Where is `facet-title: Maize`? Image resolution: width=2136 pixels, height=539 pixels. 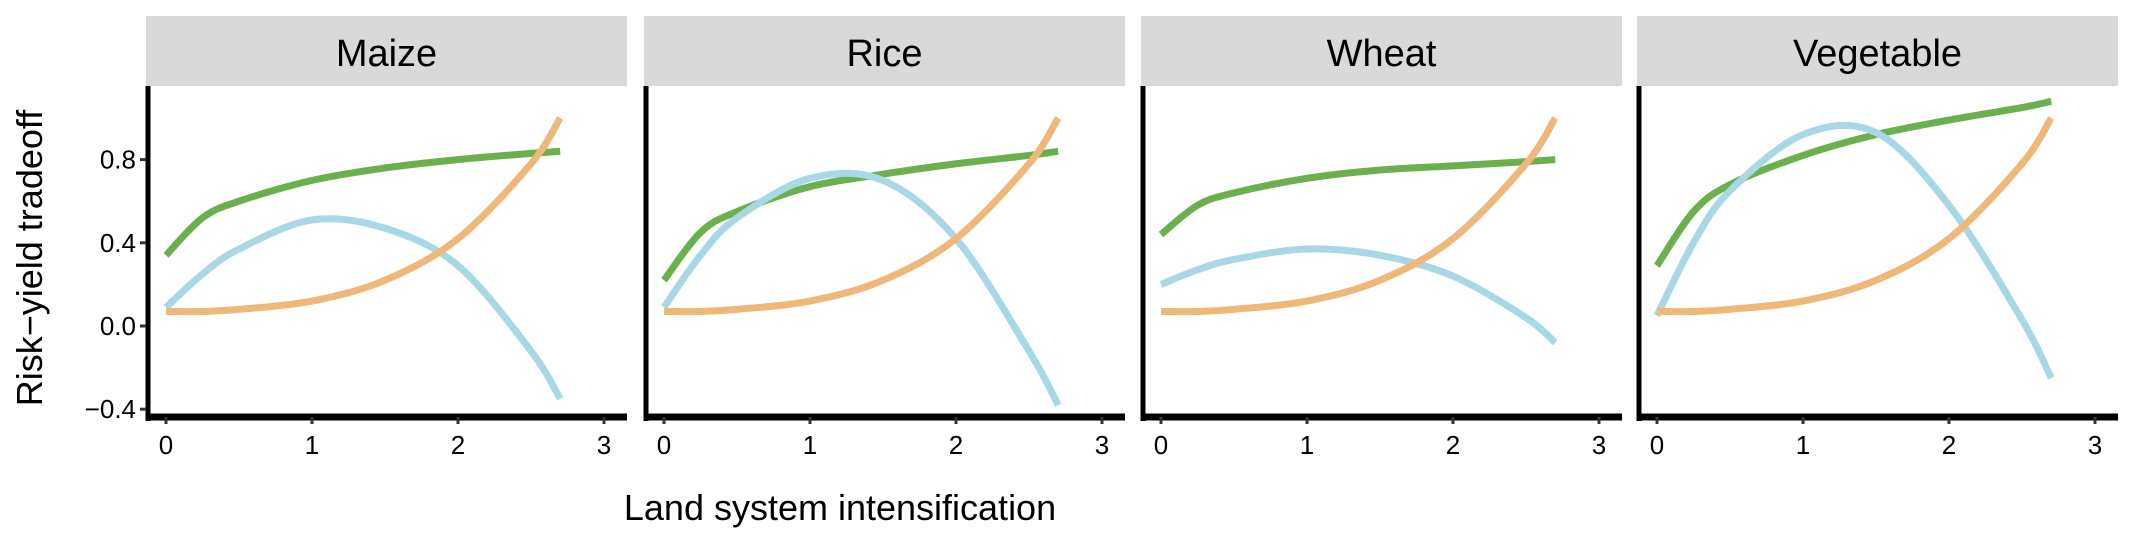
facet-title: Maize is located at coordinates (386, 54).